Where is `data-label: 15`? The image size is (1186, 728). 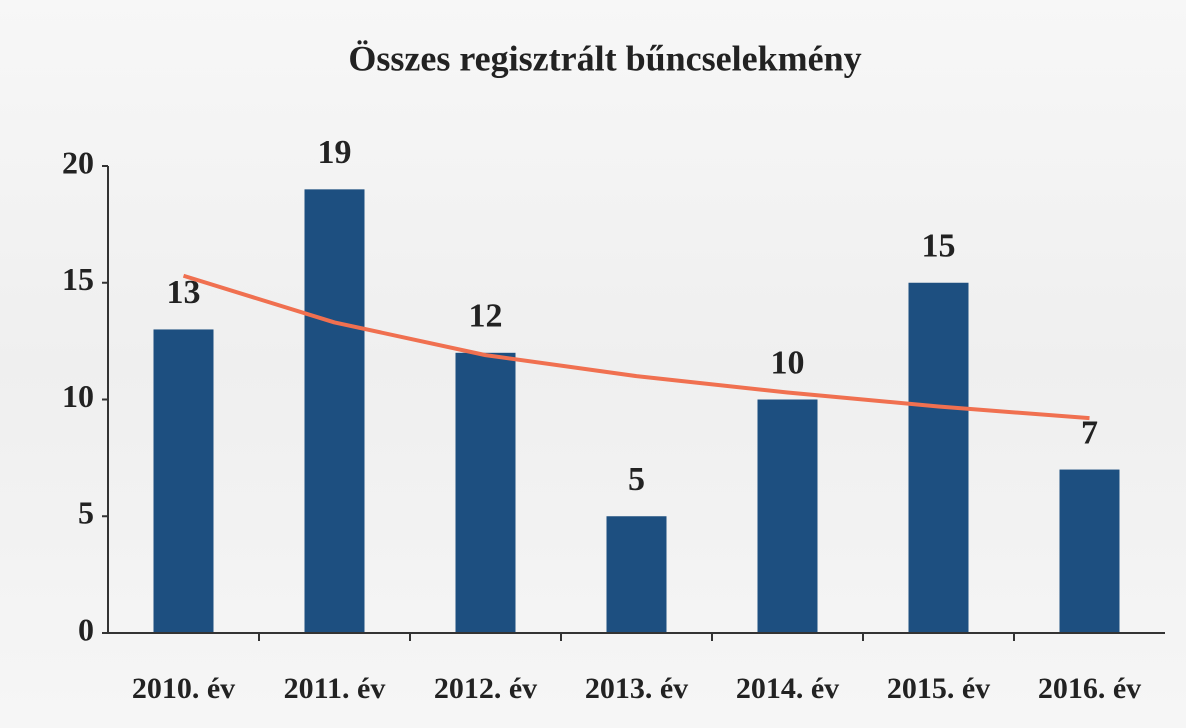
data-label: 15 is located at coordinates (939, 246).